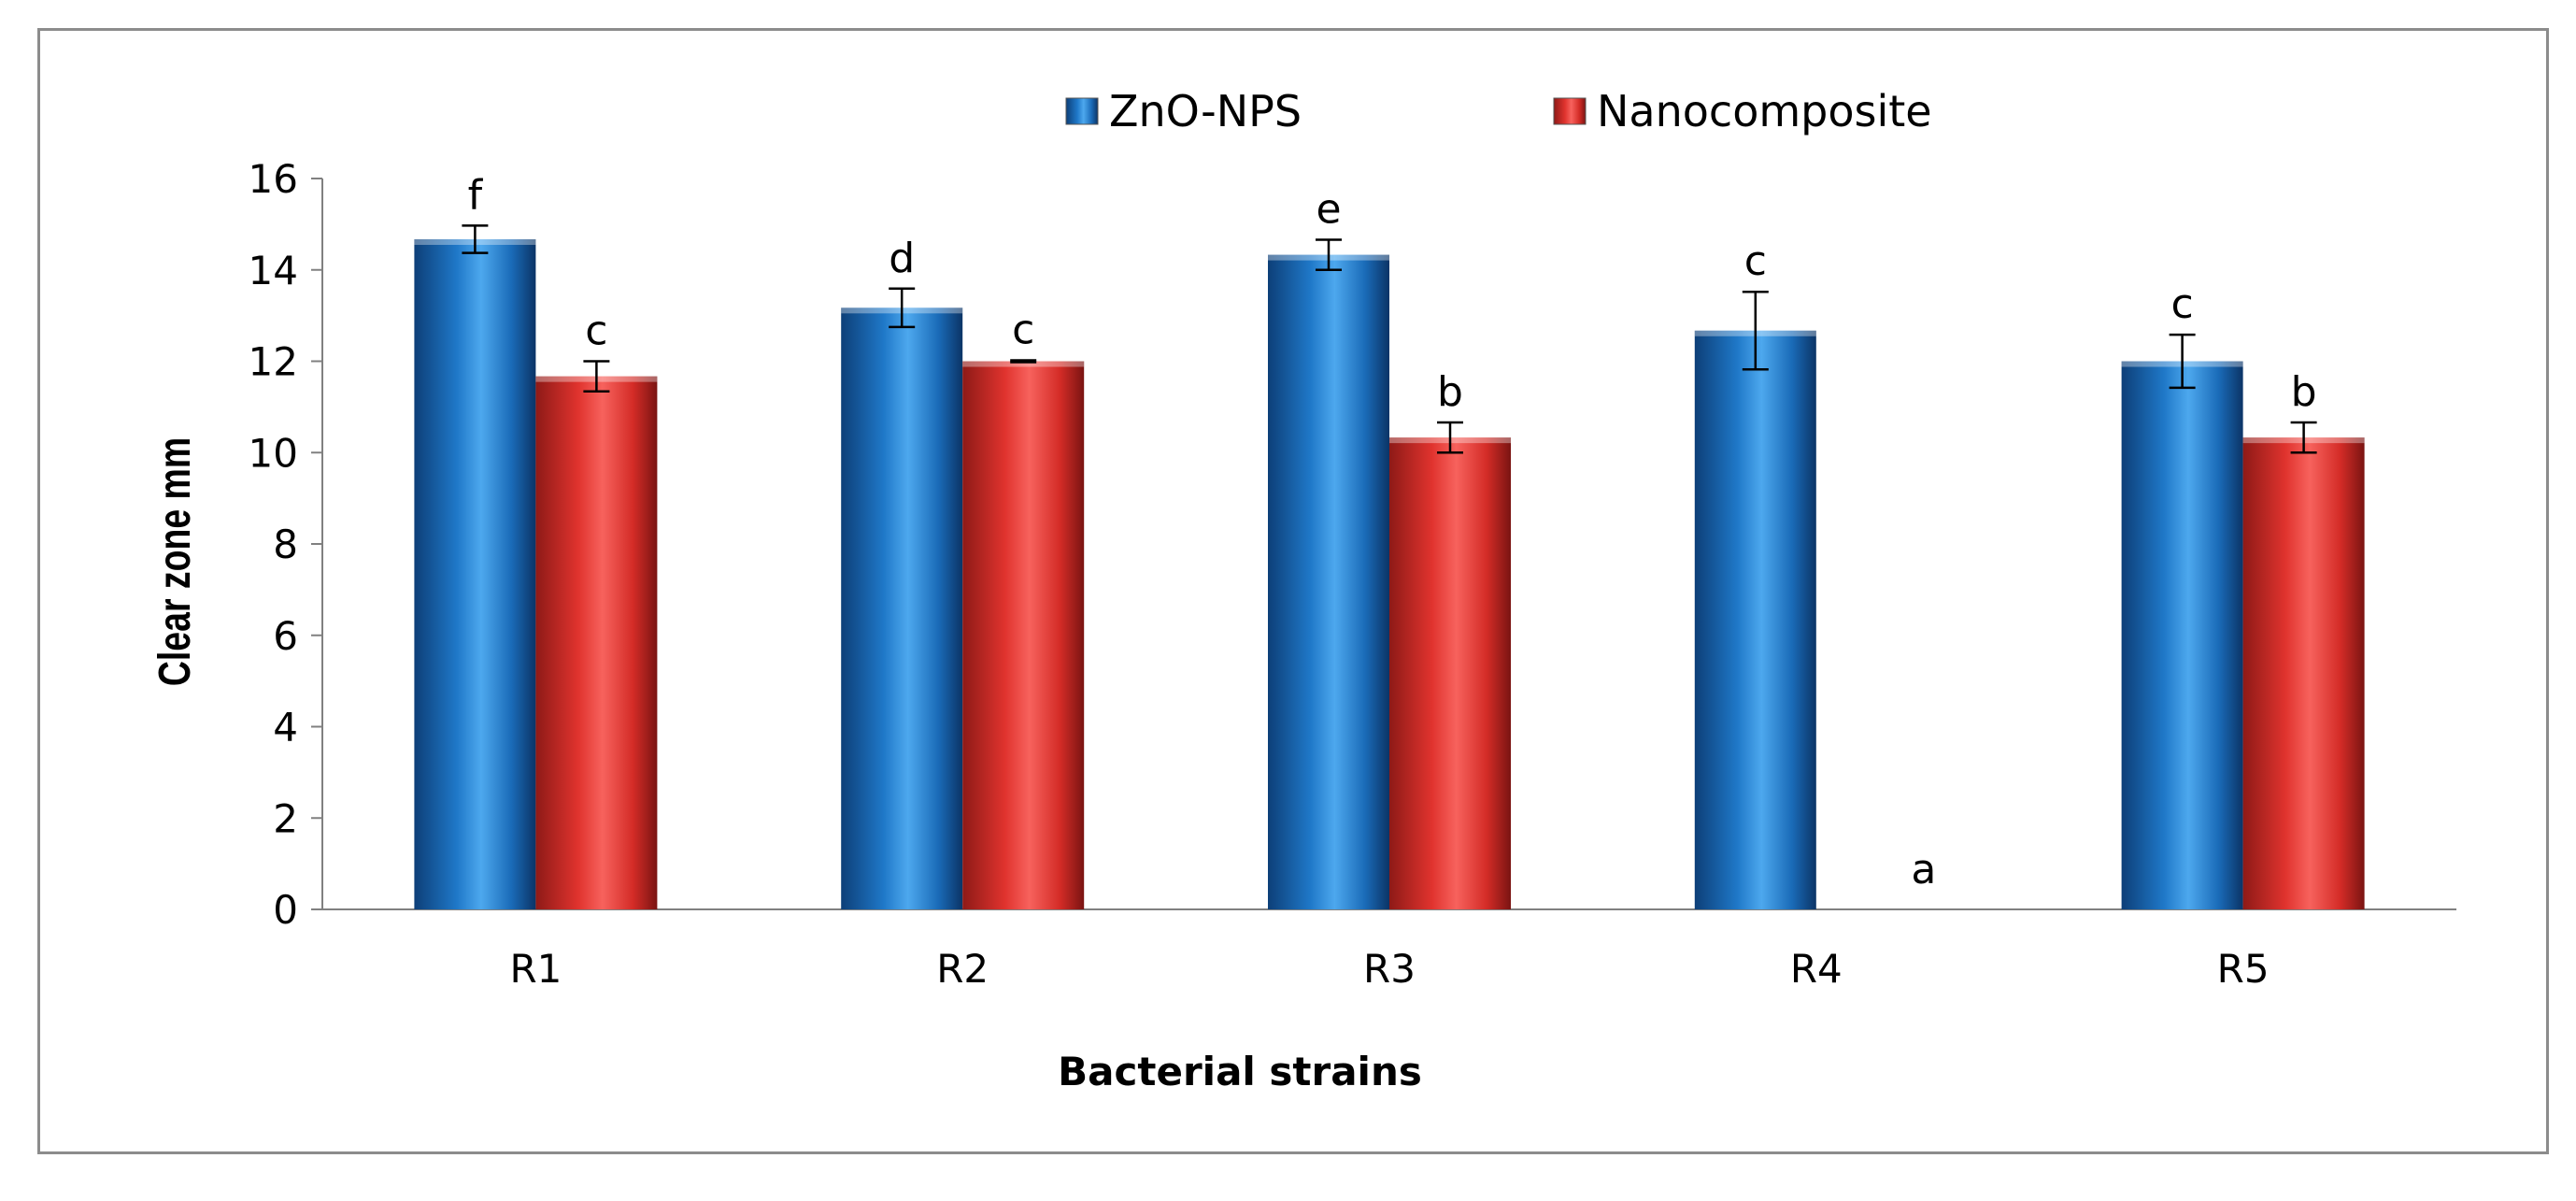  What do you see at coordinates (1924, 870) in the screenshot?
I see `significance-letter: a` at bounding box center [1924, 870].